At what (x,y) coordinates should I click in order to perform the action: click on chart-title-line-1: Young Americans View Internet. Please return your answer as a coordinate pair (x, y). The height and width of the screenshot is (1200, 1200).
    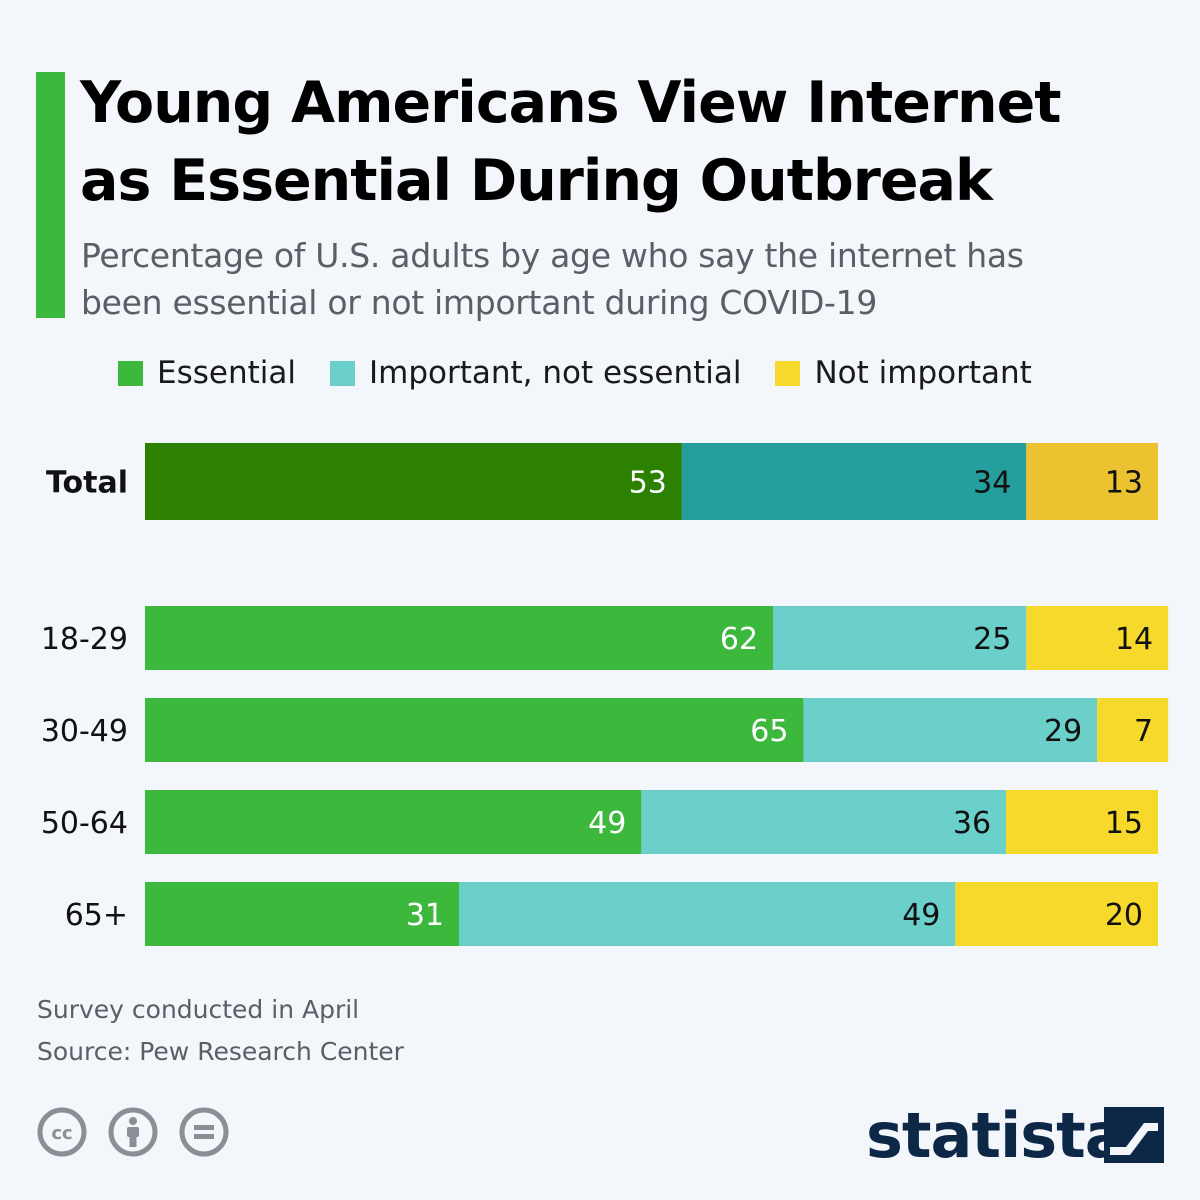
    Looking at the image, I should click on (571, 103).